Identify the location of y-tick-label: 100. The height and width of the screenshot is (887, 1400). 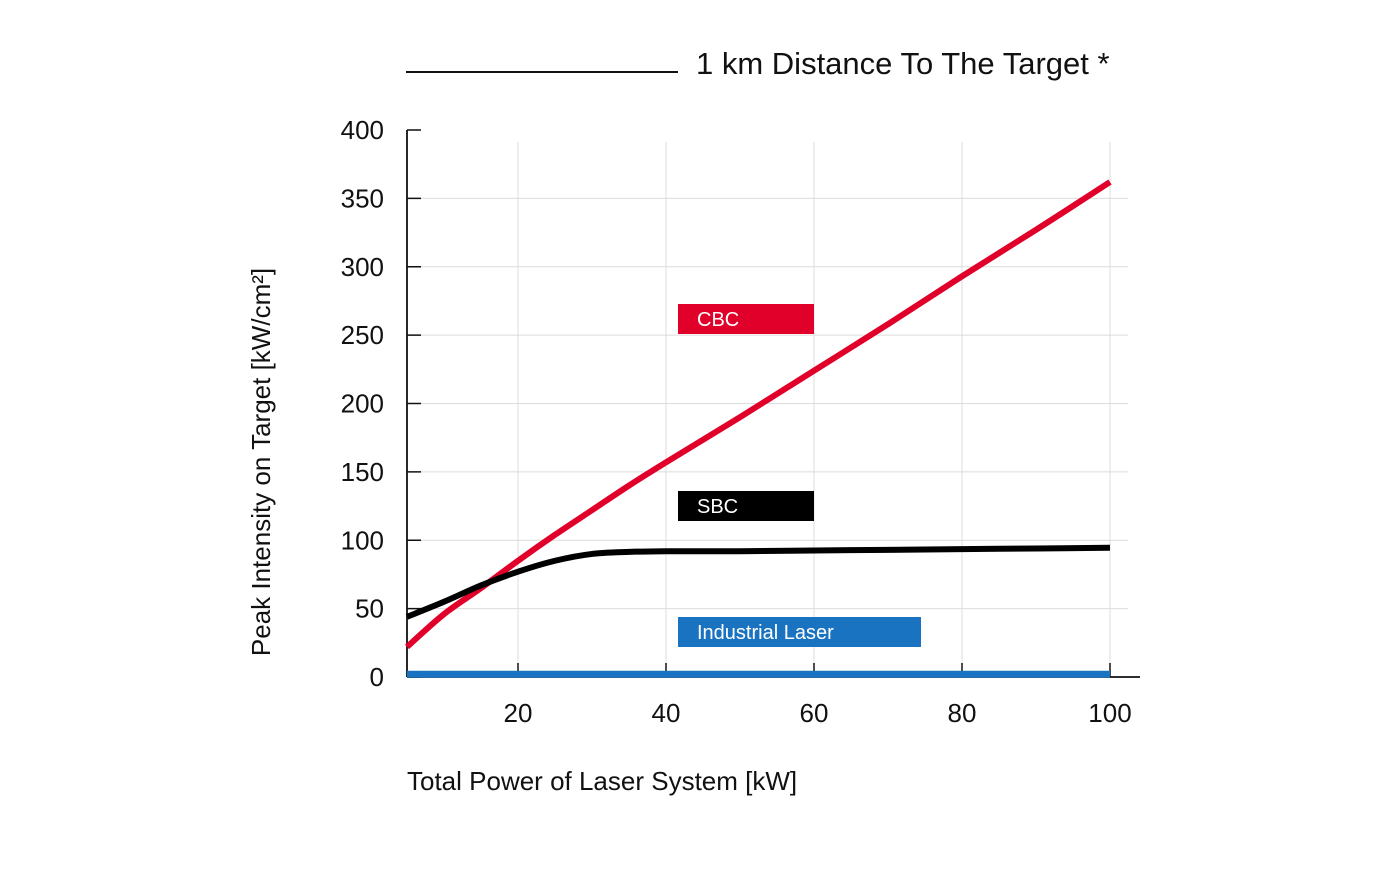
(362, 540).